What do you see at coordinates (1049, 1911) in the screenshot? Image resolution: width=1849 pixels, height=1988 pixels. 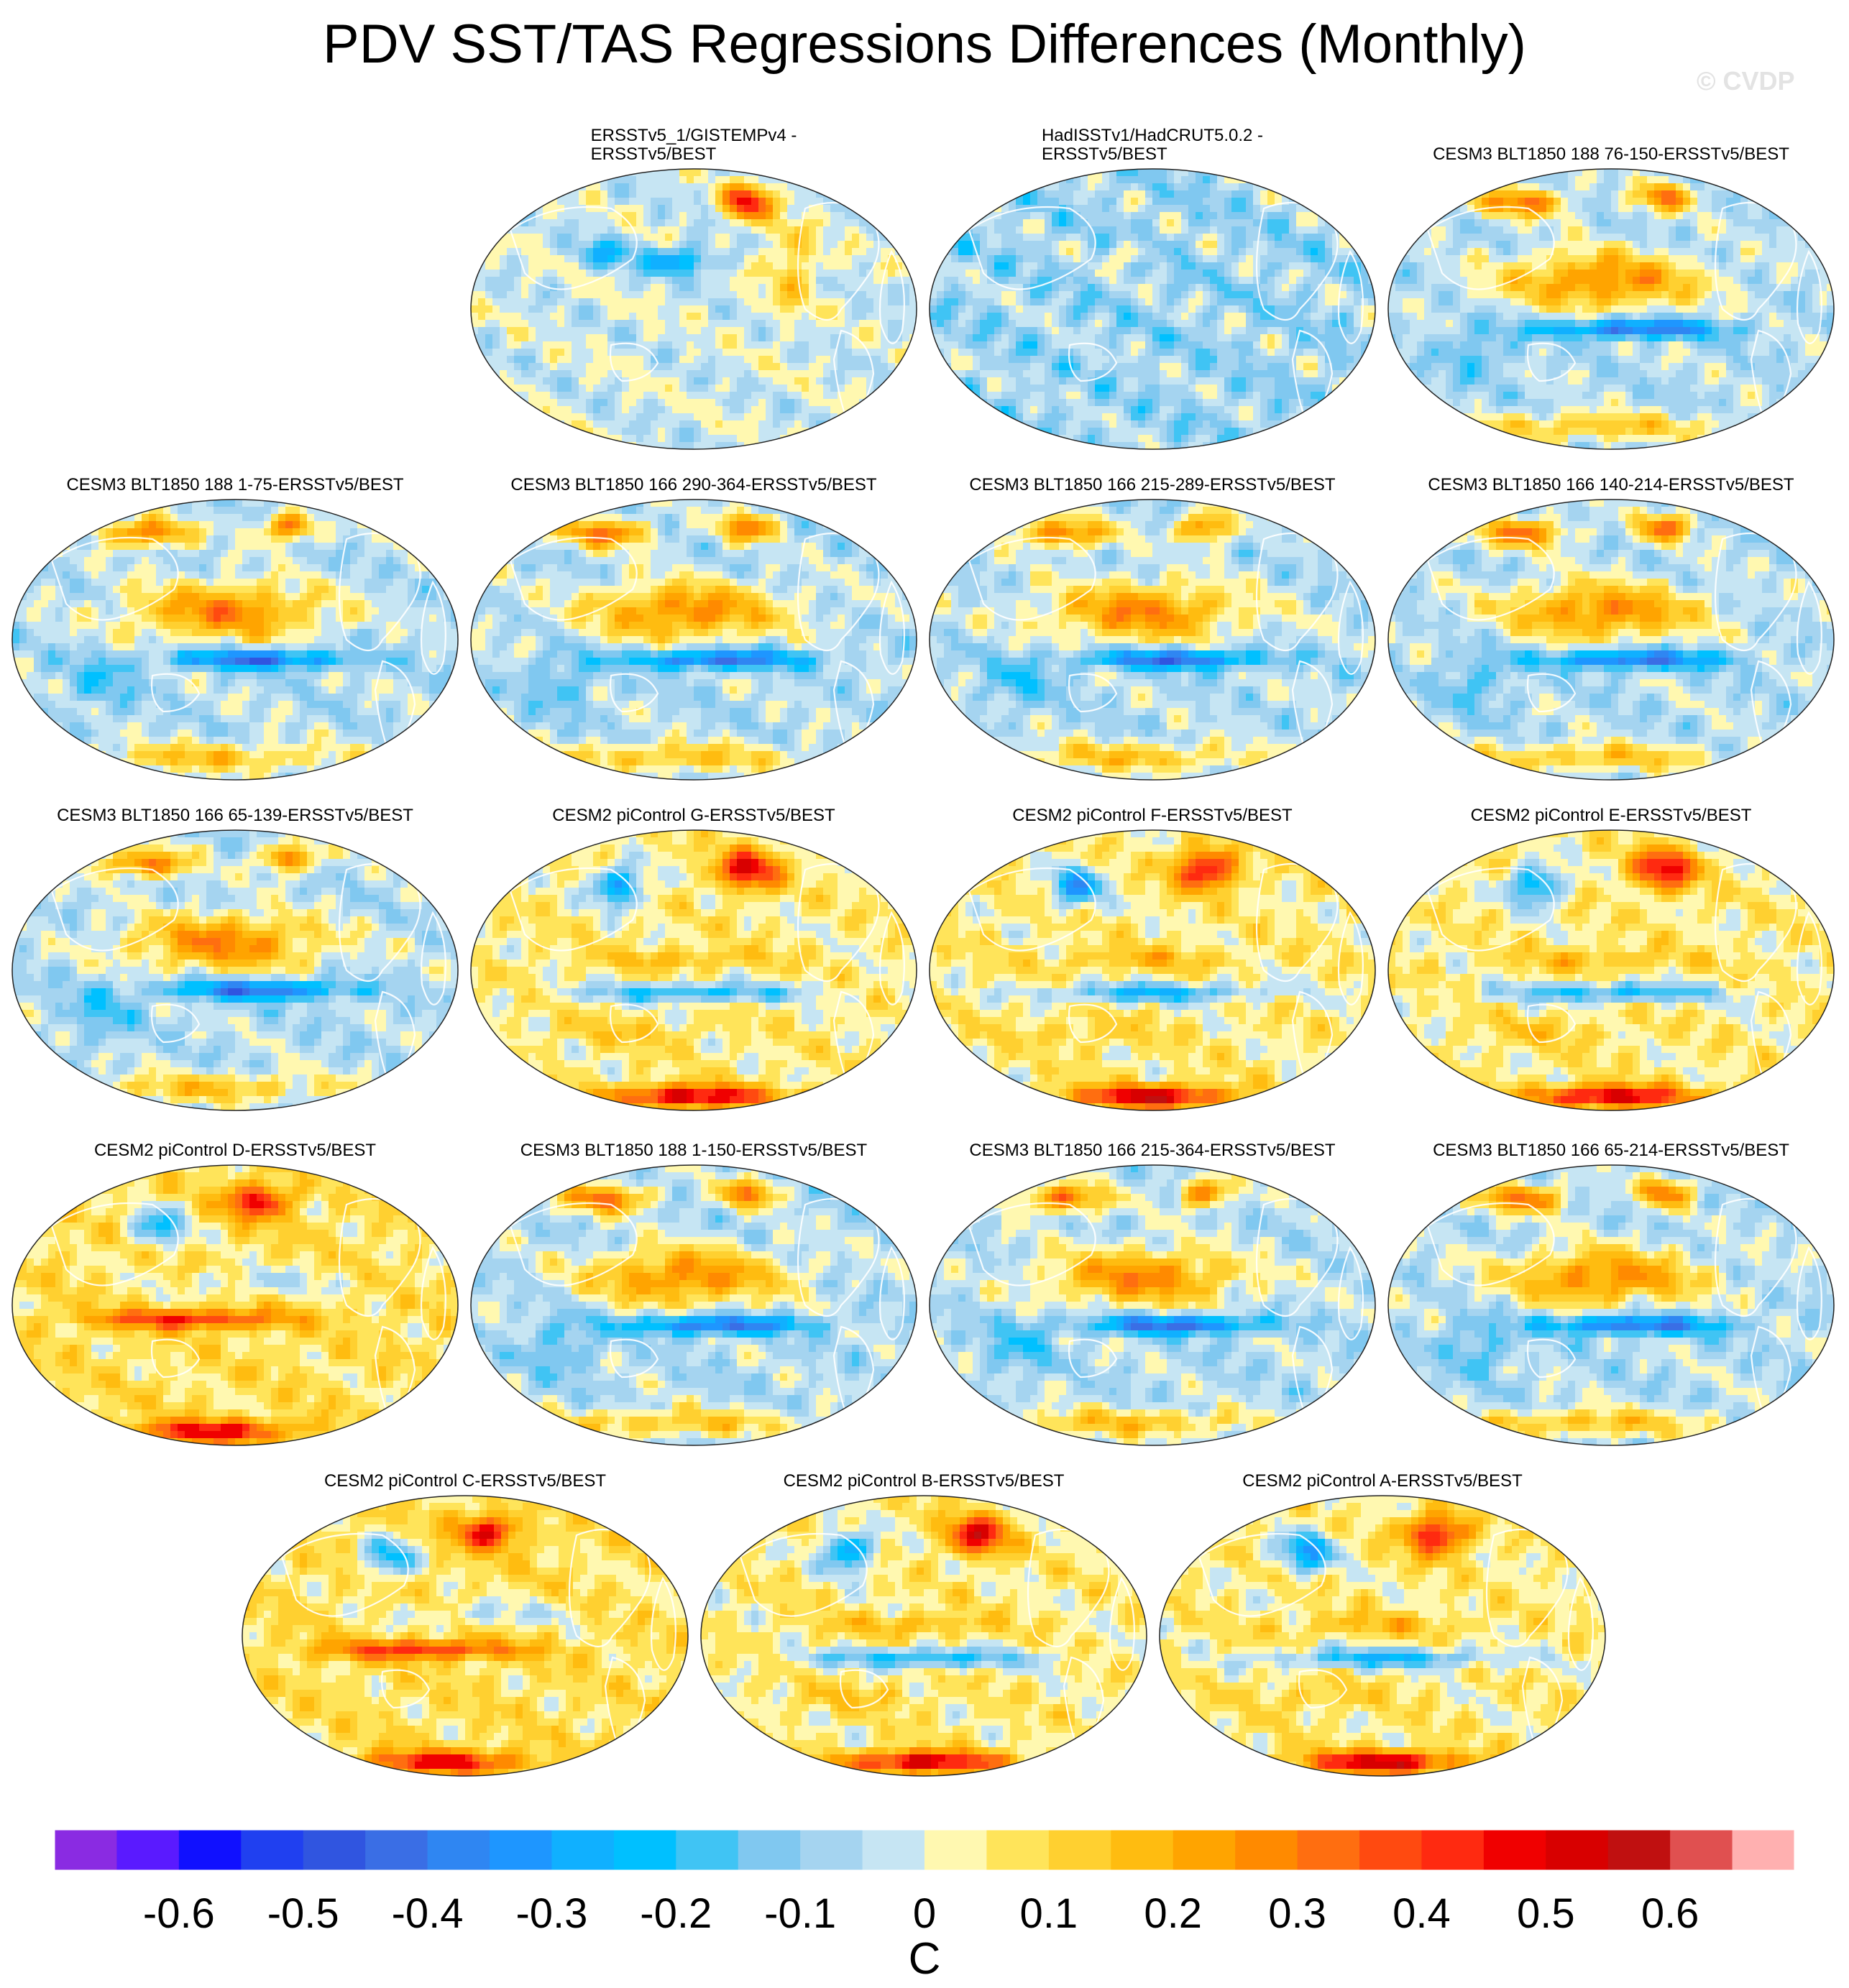 I see `colorbar-tick-label: 0.1` at bounding box center [1049, 1911].